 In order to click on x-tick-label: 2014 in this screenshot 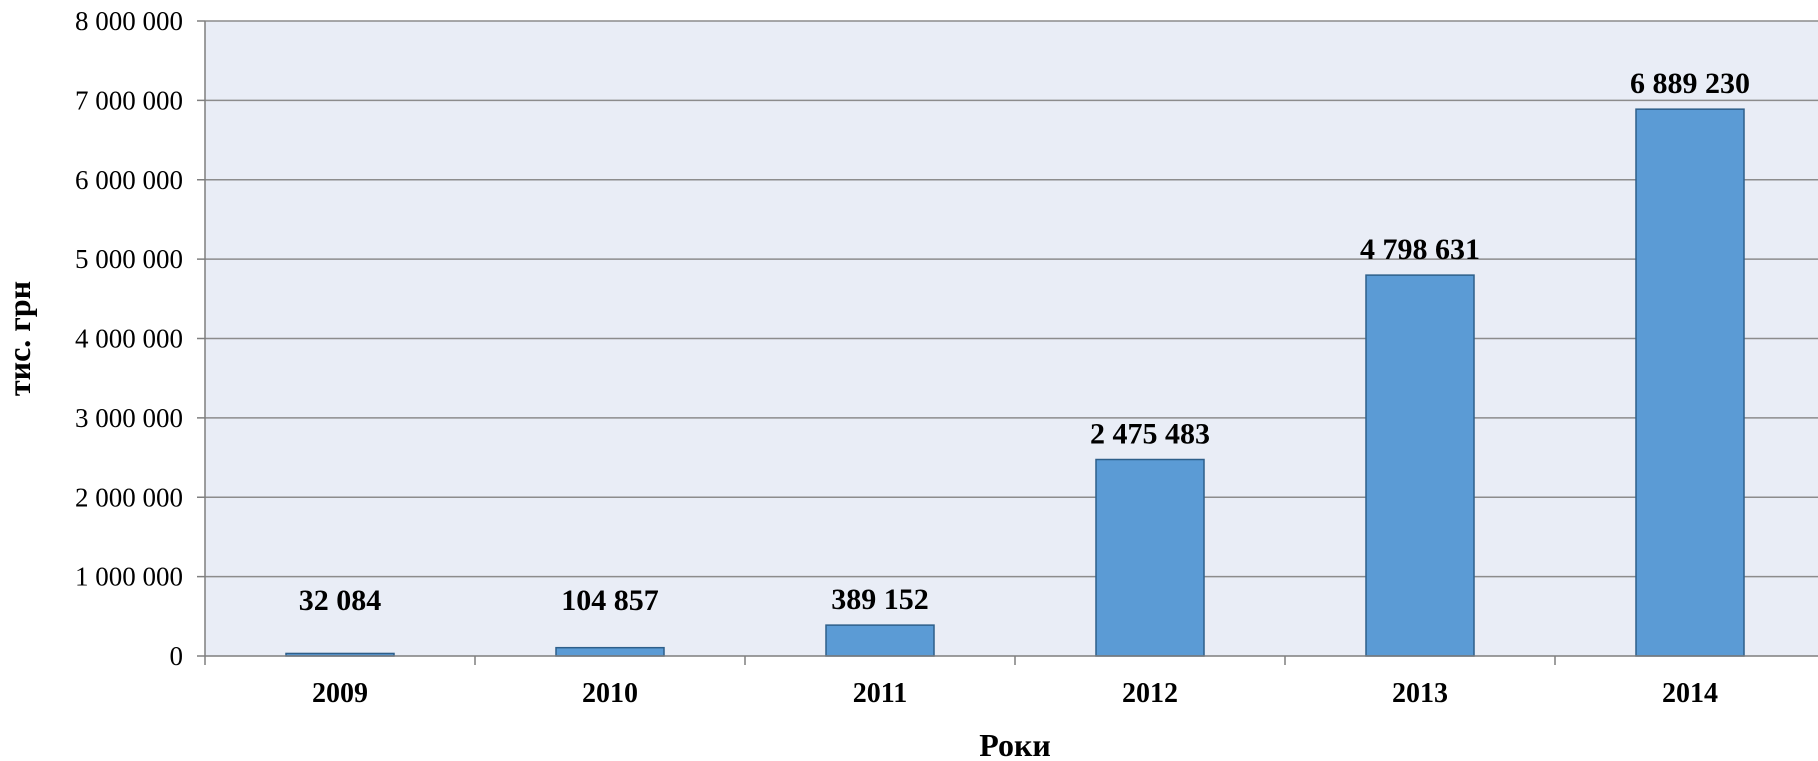, I will do `click(1690, 693)`.